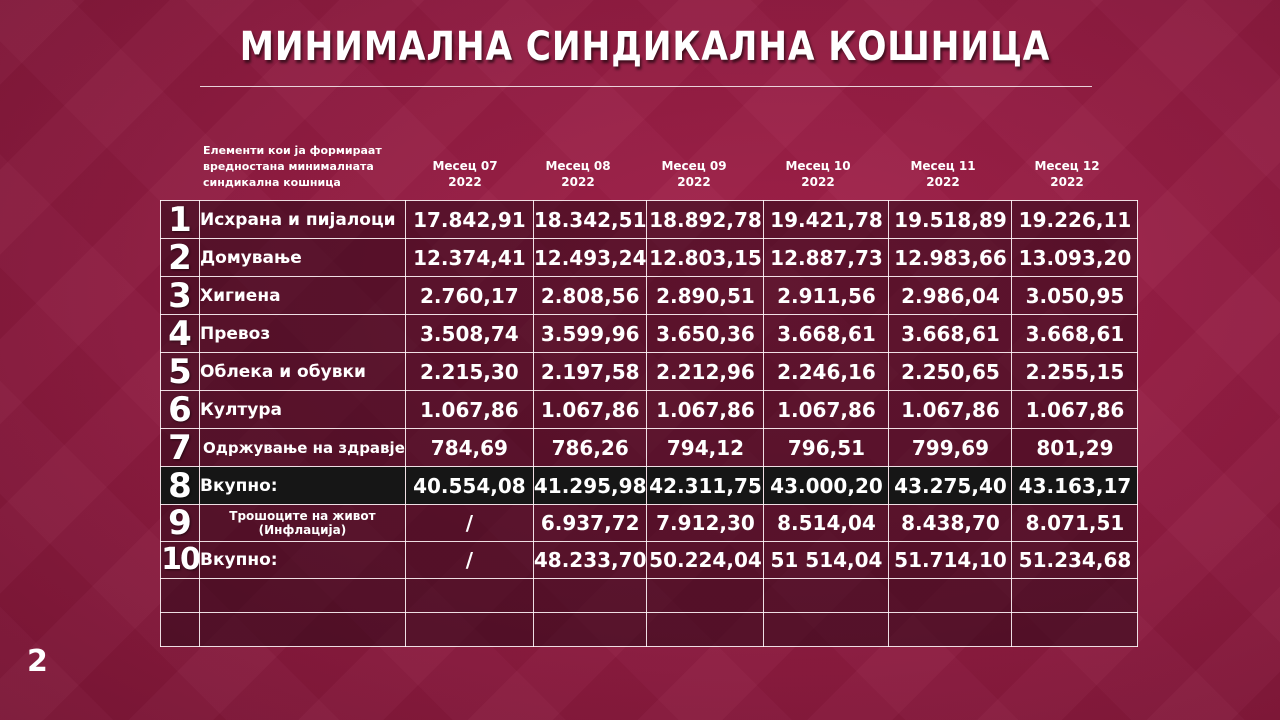 Image resolution: width=1280 pixels, height=720 pixels. What do you see at coordinates (826, 219) in the screenshot?
I see `value-cell: 19.421,78` at bounding box center [826, 219].